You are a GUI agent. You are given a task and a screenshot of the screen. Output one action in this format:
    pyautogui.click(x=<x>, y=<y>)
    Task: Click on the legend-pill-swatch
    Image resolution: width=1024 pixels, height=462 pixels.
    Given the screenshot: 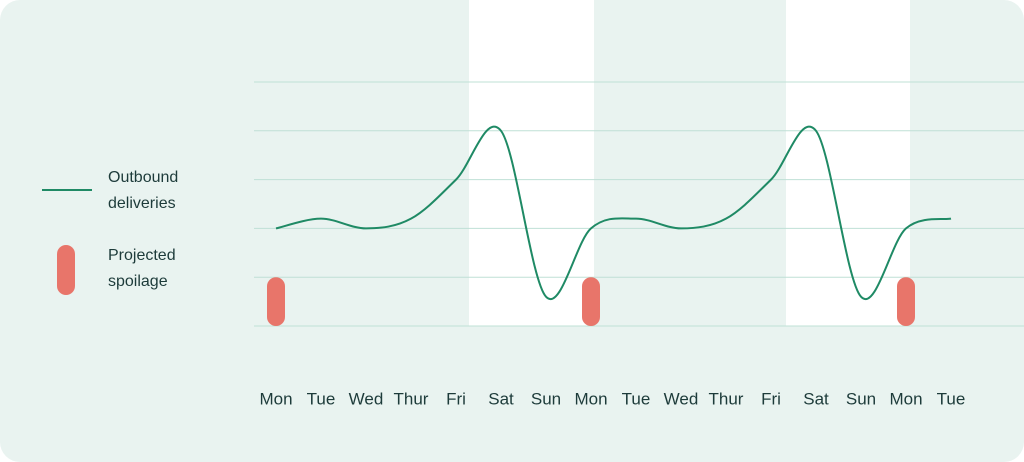 What is the action you would take?
    pyautogui.click(x=66, y=270)
    